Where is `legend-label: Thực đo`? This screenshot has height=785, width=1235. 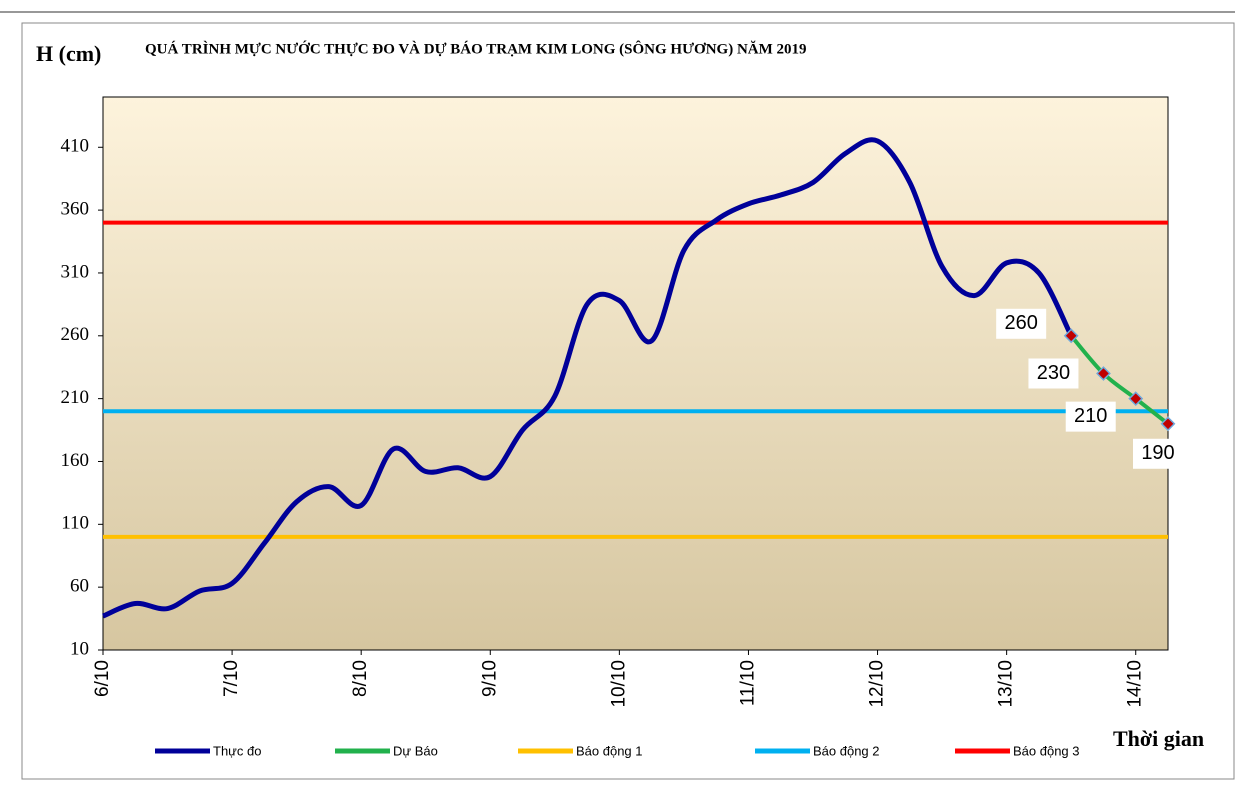 legend-label: Thực đo is located at coordinates (237, 750).